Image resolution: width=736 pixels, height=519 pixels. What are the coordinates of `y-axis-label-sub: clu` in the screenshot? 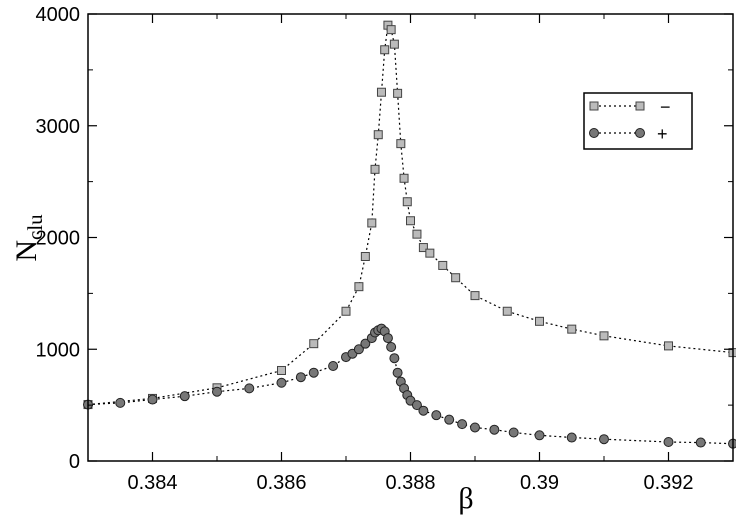 It's located at (35, 227).